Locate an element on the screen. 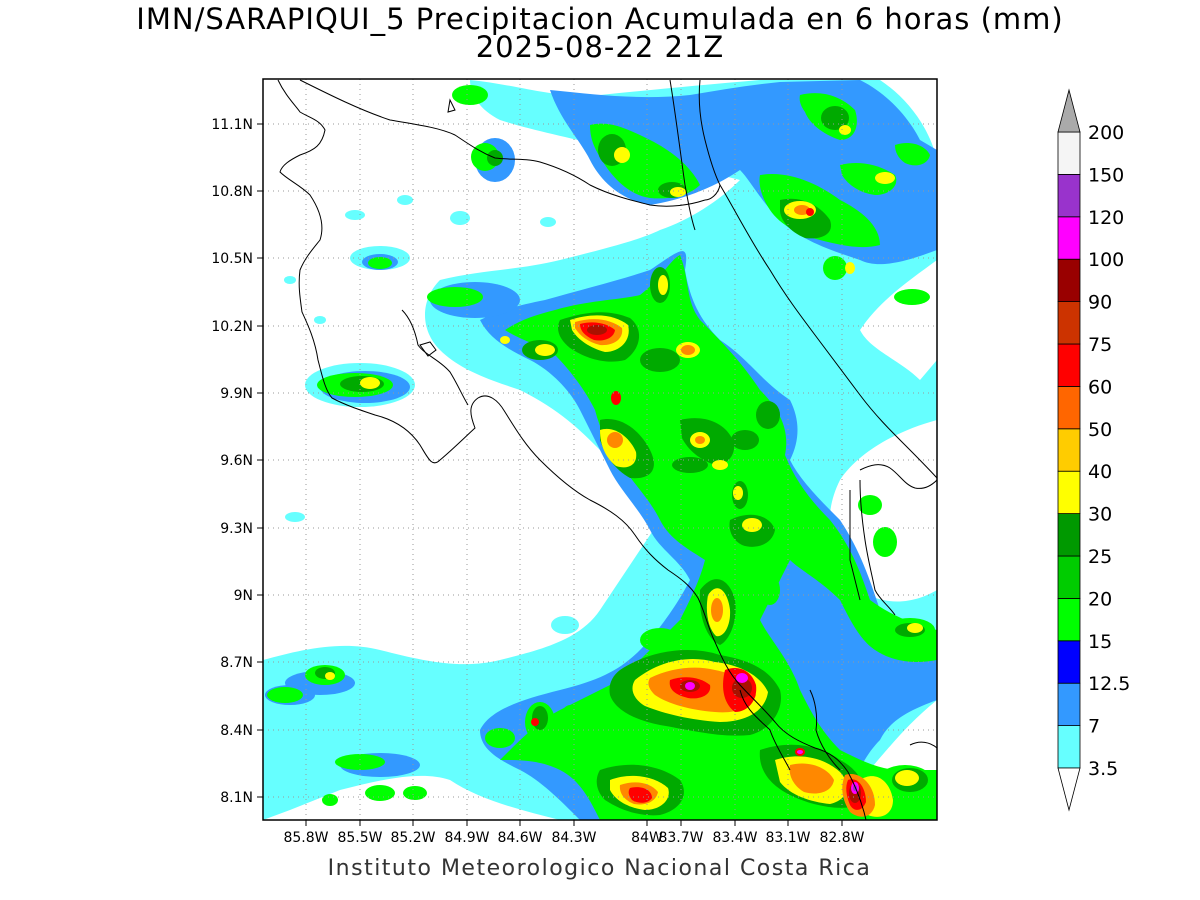  lat-tick-label: 10.2N is located at coordinates (232, 327).